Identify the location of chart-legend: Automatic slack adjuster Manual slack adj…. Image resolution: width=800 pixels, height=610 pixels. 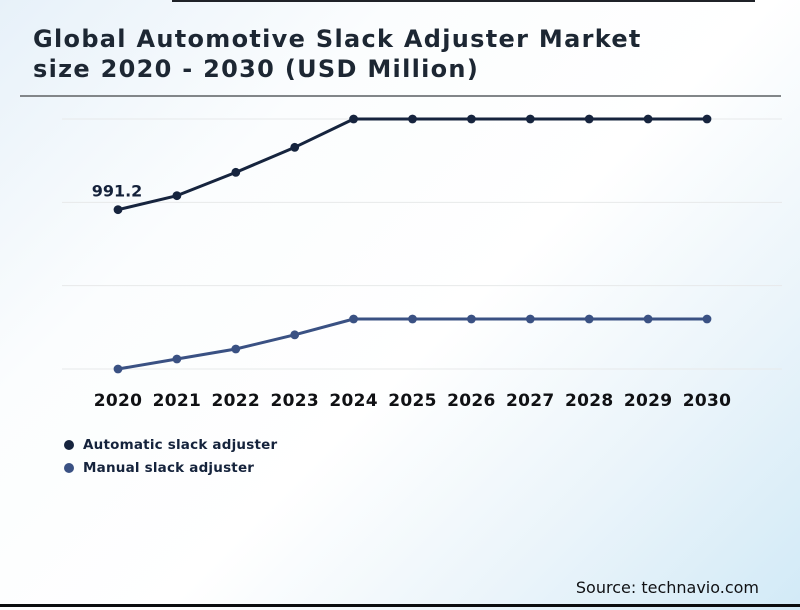
(170, 456).